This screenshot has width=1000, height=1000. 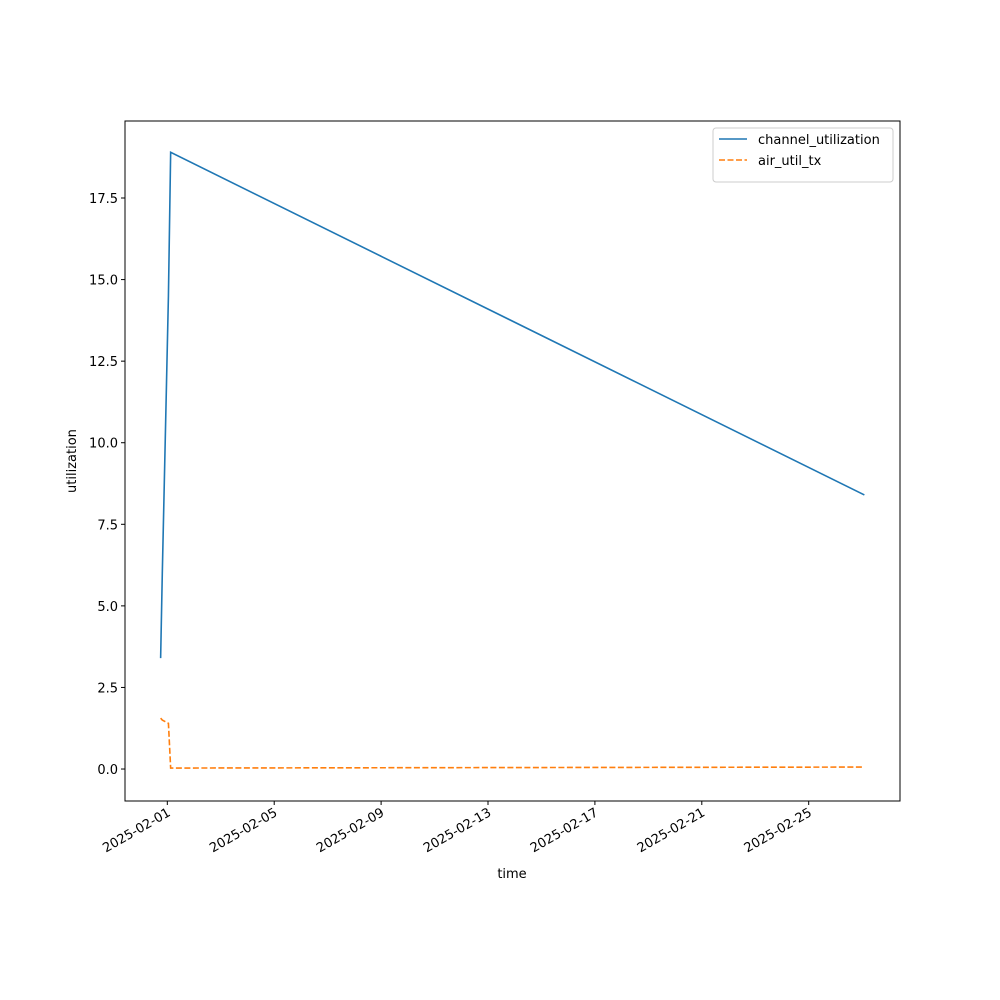 I want to click on y-tick-label: 10.0, so click(x=103, y=444).